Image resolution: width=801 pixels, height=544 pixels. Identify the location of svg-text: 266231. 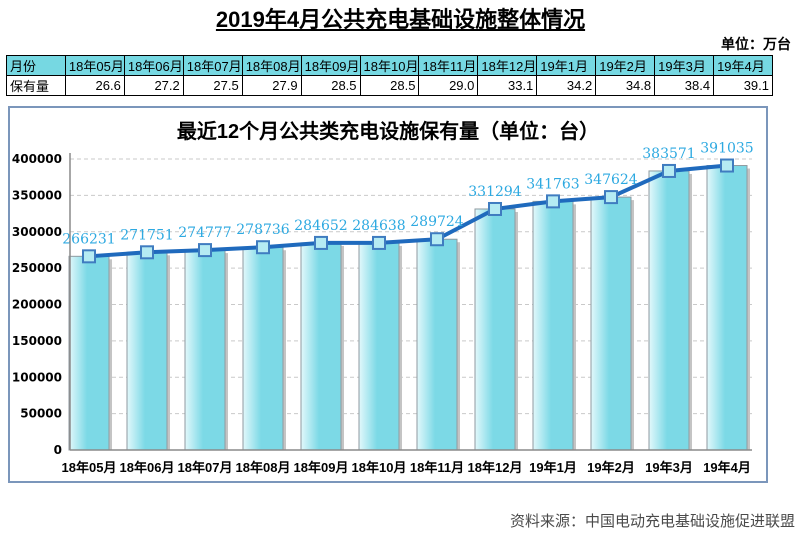
(88, 239).